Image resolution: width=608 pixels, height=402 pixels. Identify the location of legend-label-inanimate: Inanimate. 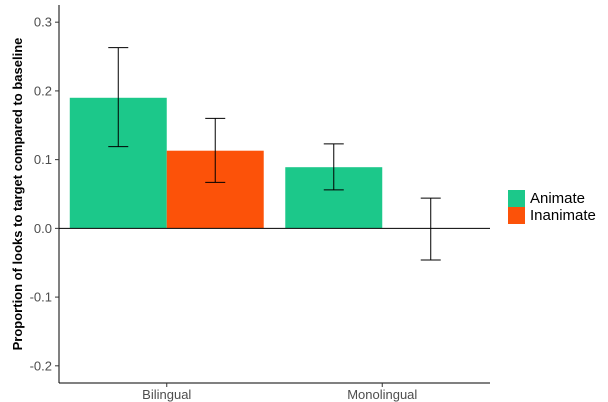
(563, 215).